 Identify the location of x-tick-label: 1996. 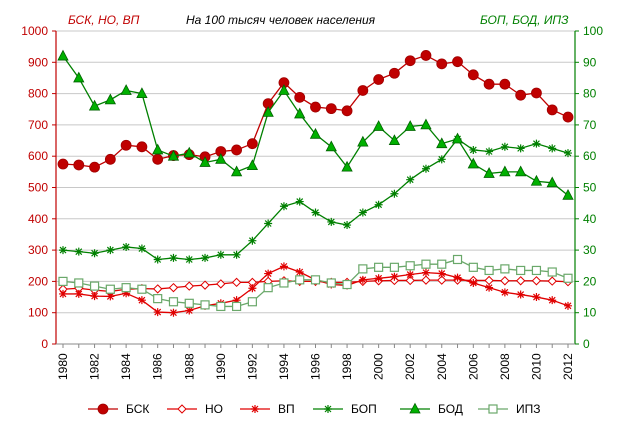
(316, 366).